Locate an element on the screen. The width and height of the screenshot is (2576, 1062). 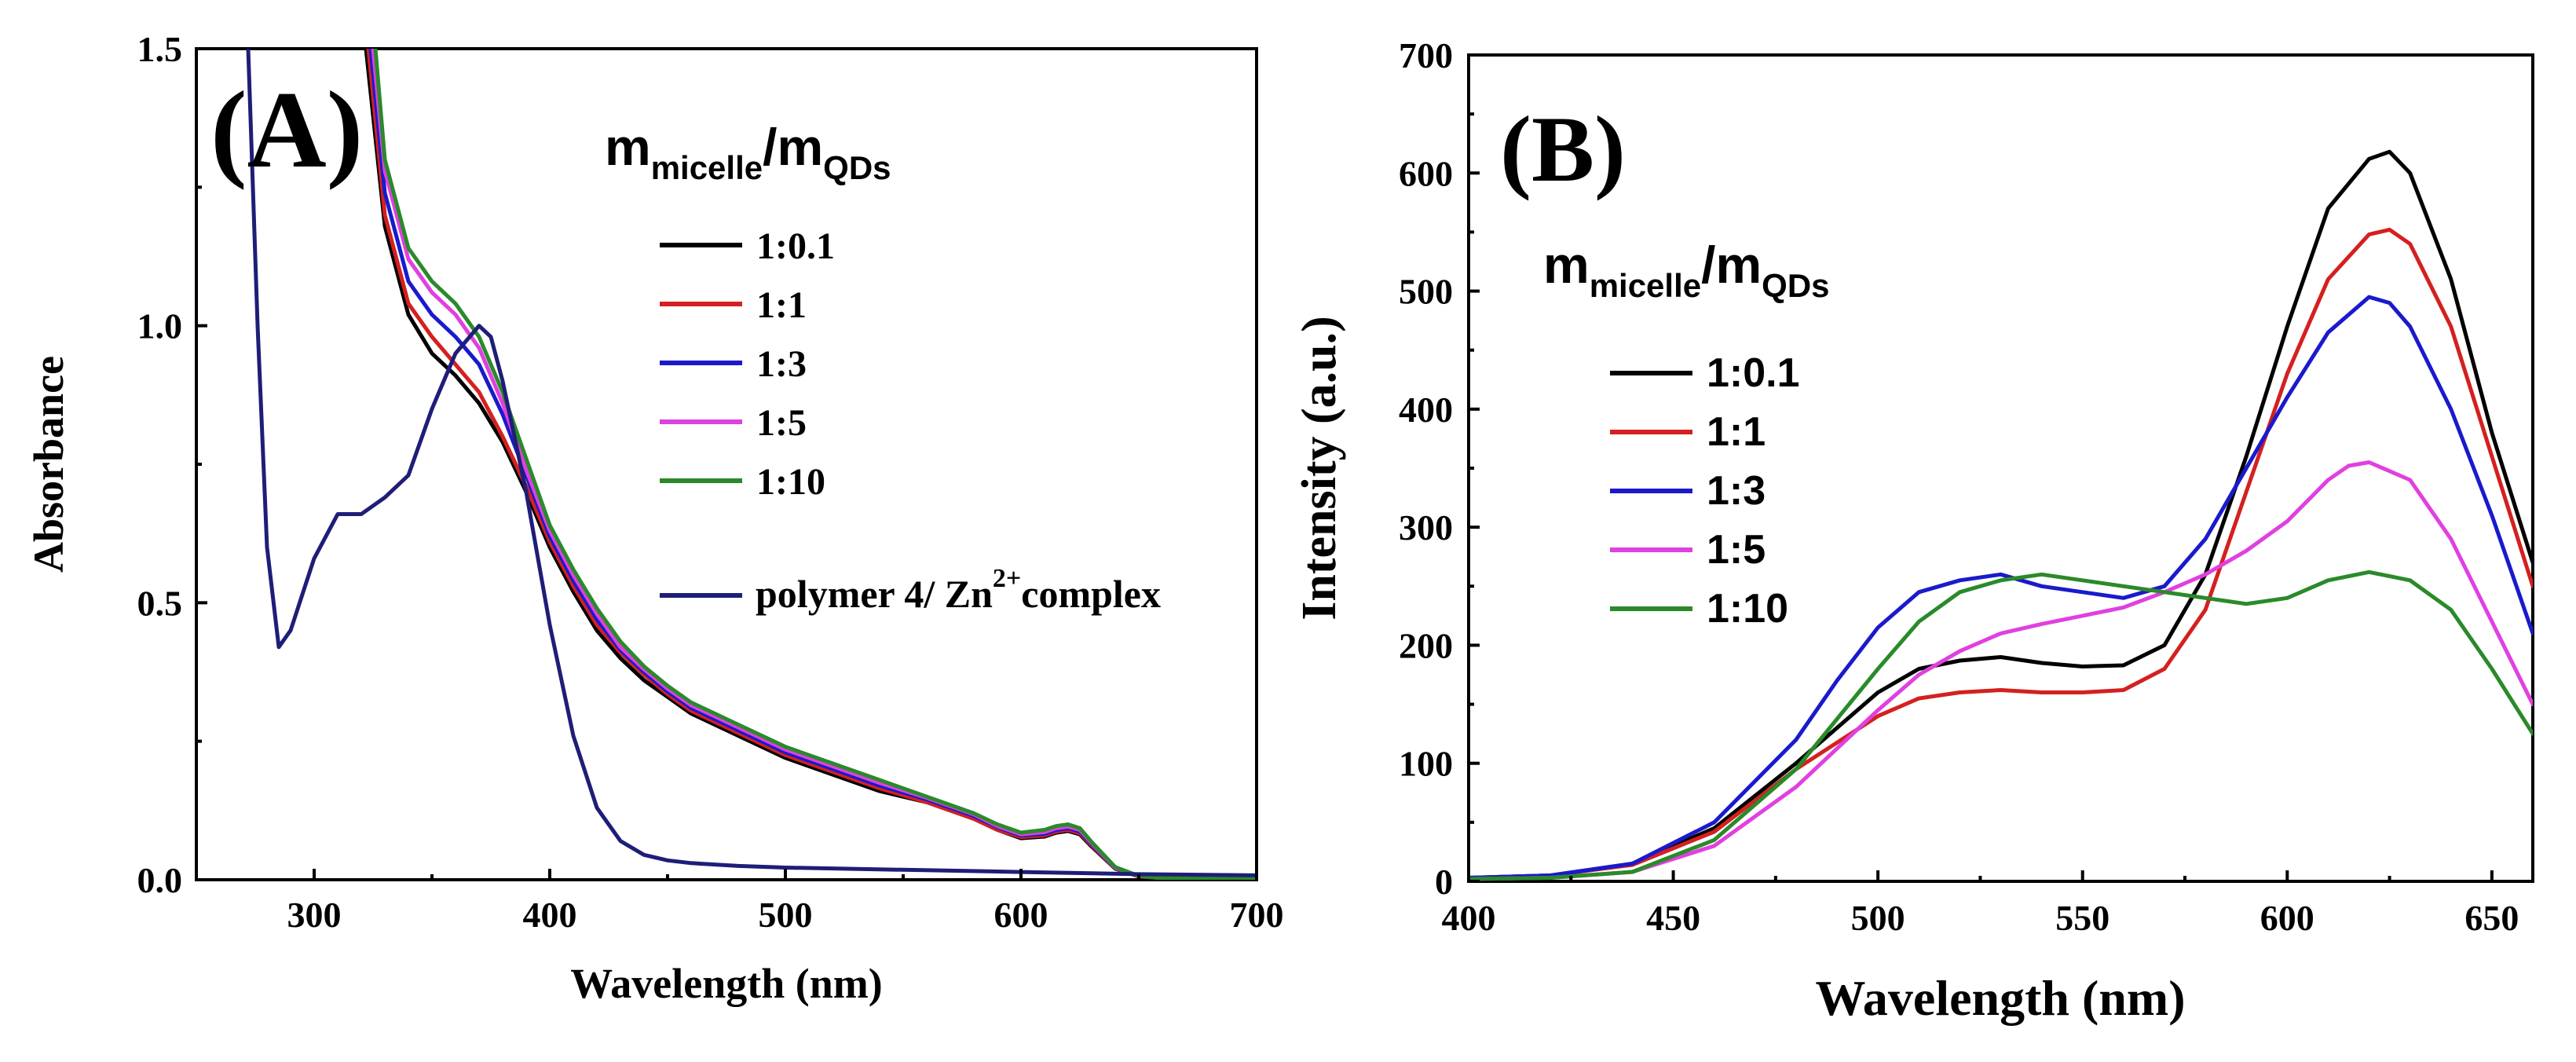
panel-b-y-tick-label: 400 is located at coordinates (1426, 410).